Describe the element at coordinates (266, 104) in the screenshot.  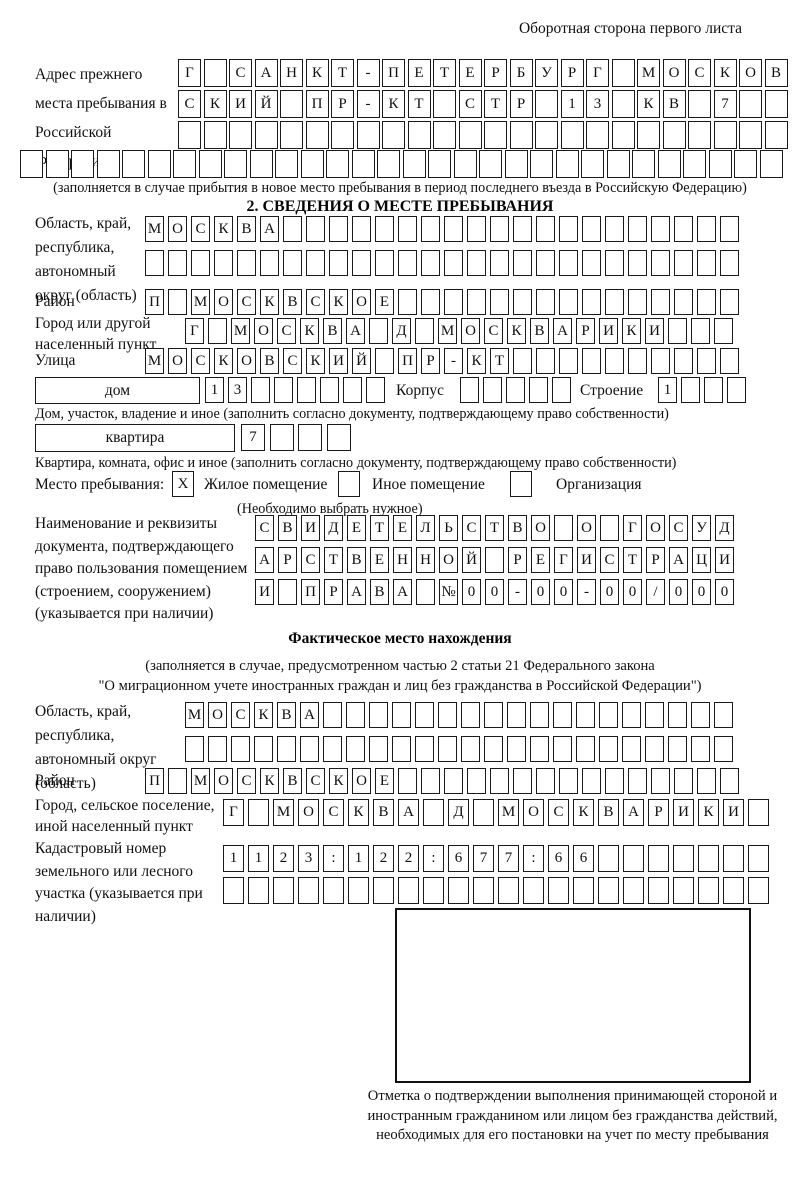
I see `char-box: Й` at that location.